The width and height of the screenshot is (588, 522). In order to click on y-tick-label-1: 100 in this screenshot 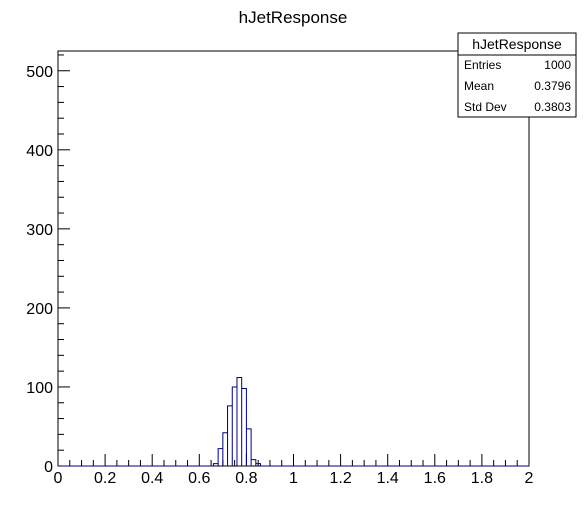, I will do `click(39, 388)`.